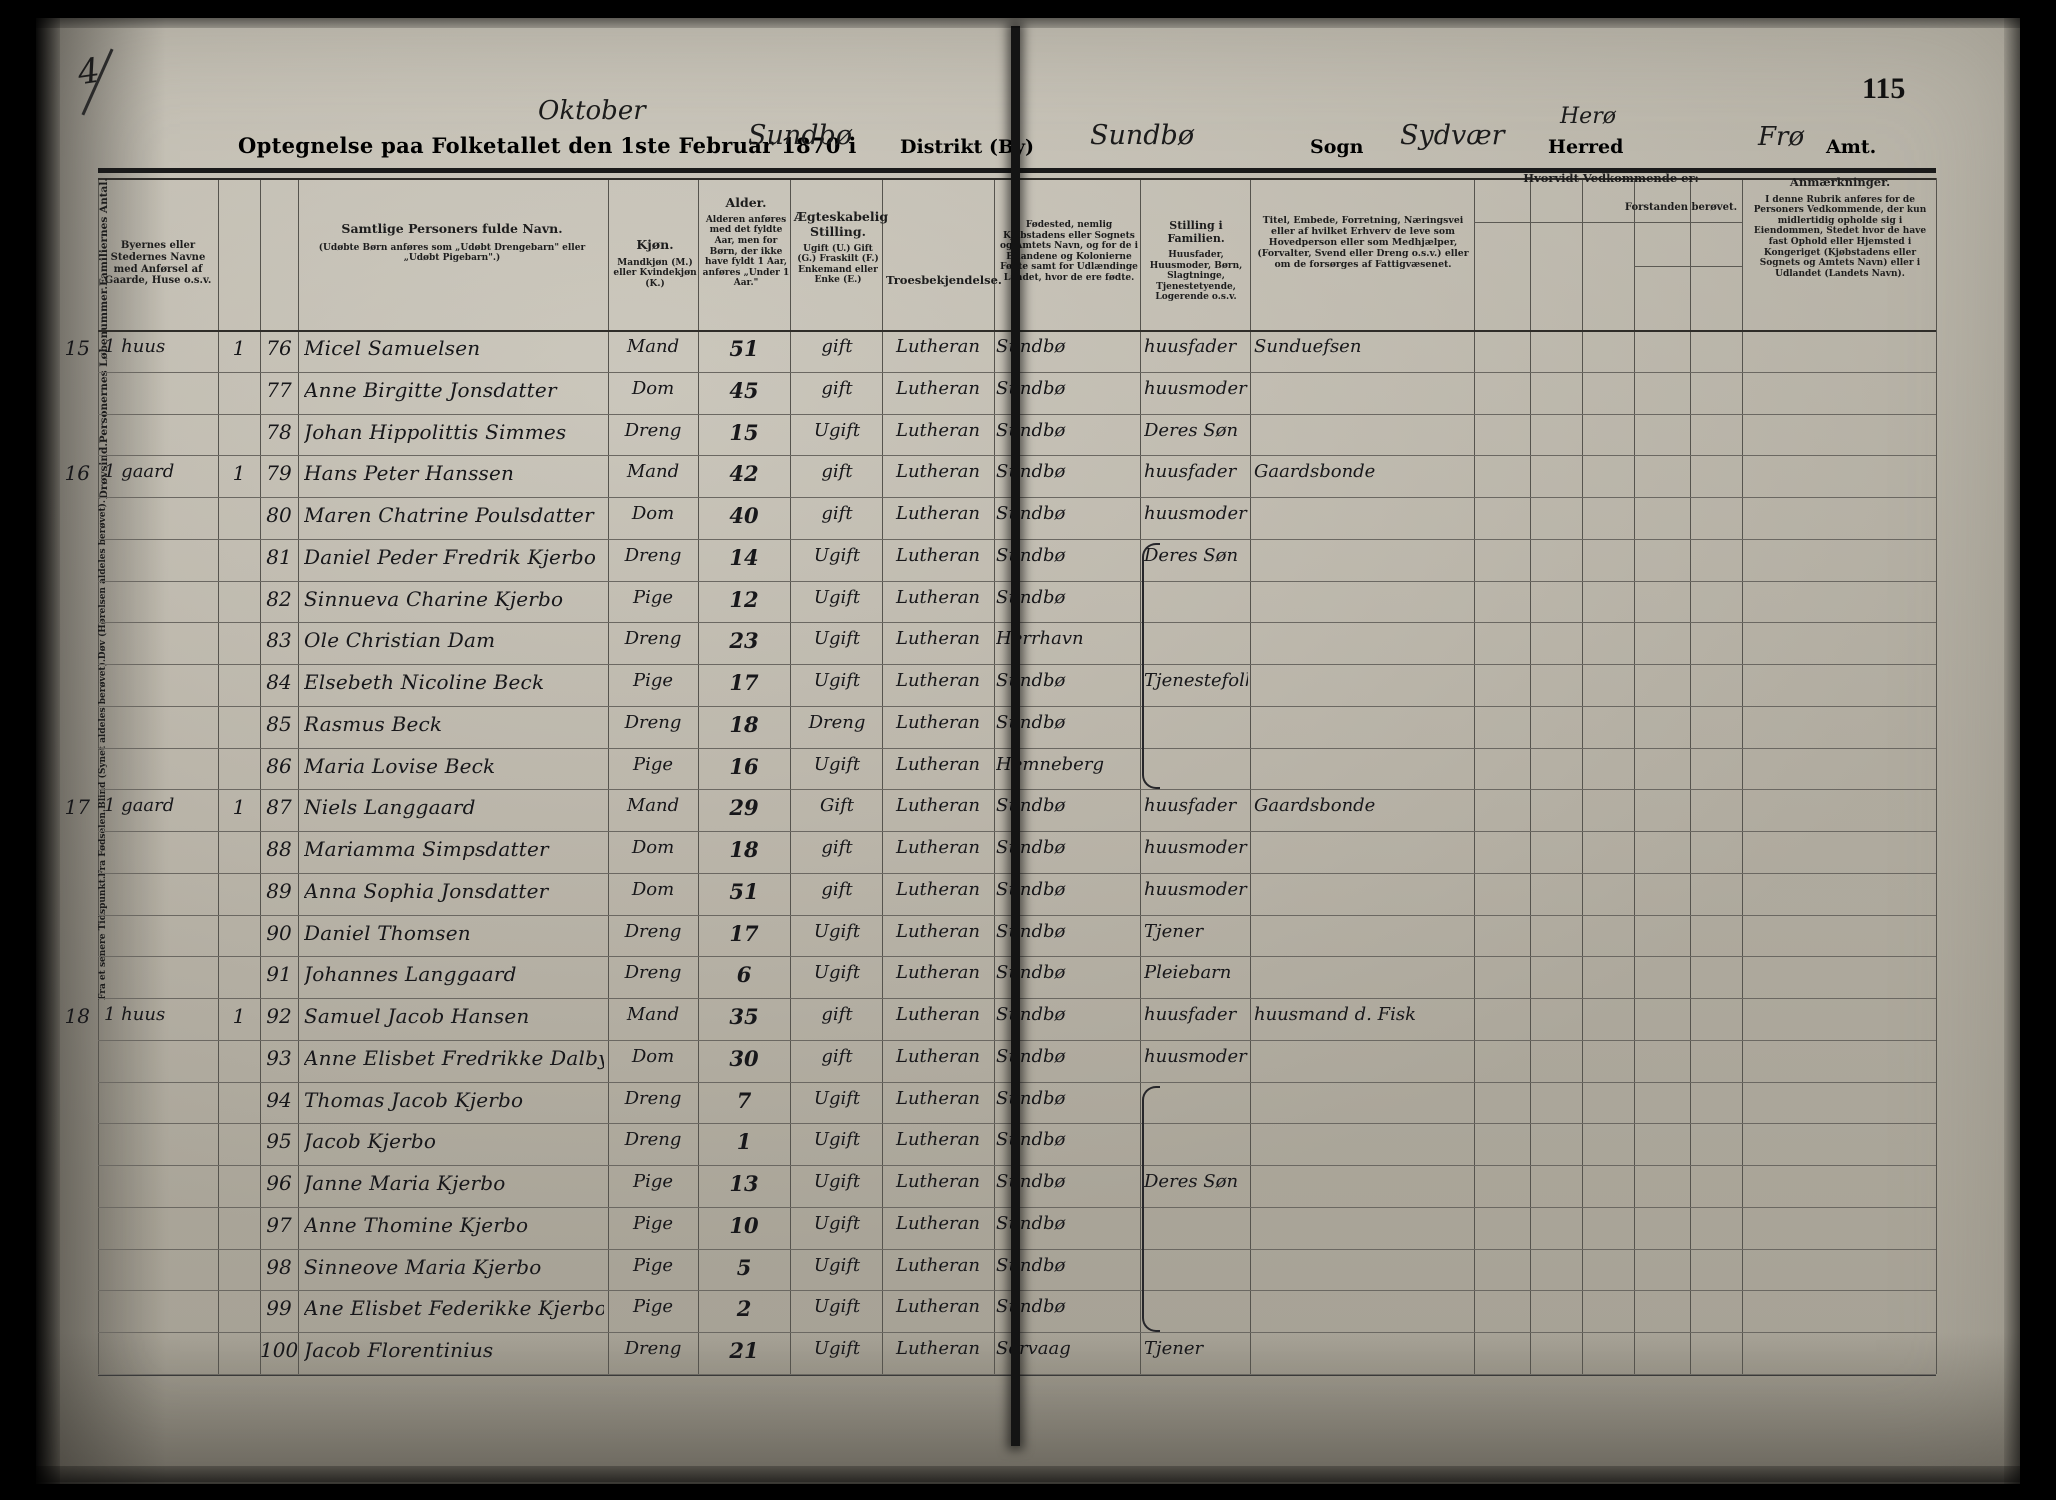 The height and width of the screenshot is (1500, 2056). I want to click on title-correction-oktober: Oktober, so click(592, 111).